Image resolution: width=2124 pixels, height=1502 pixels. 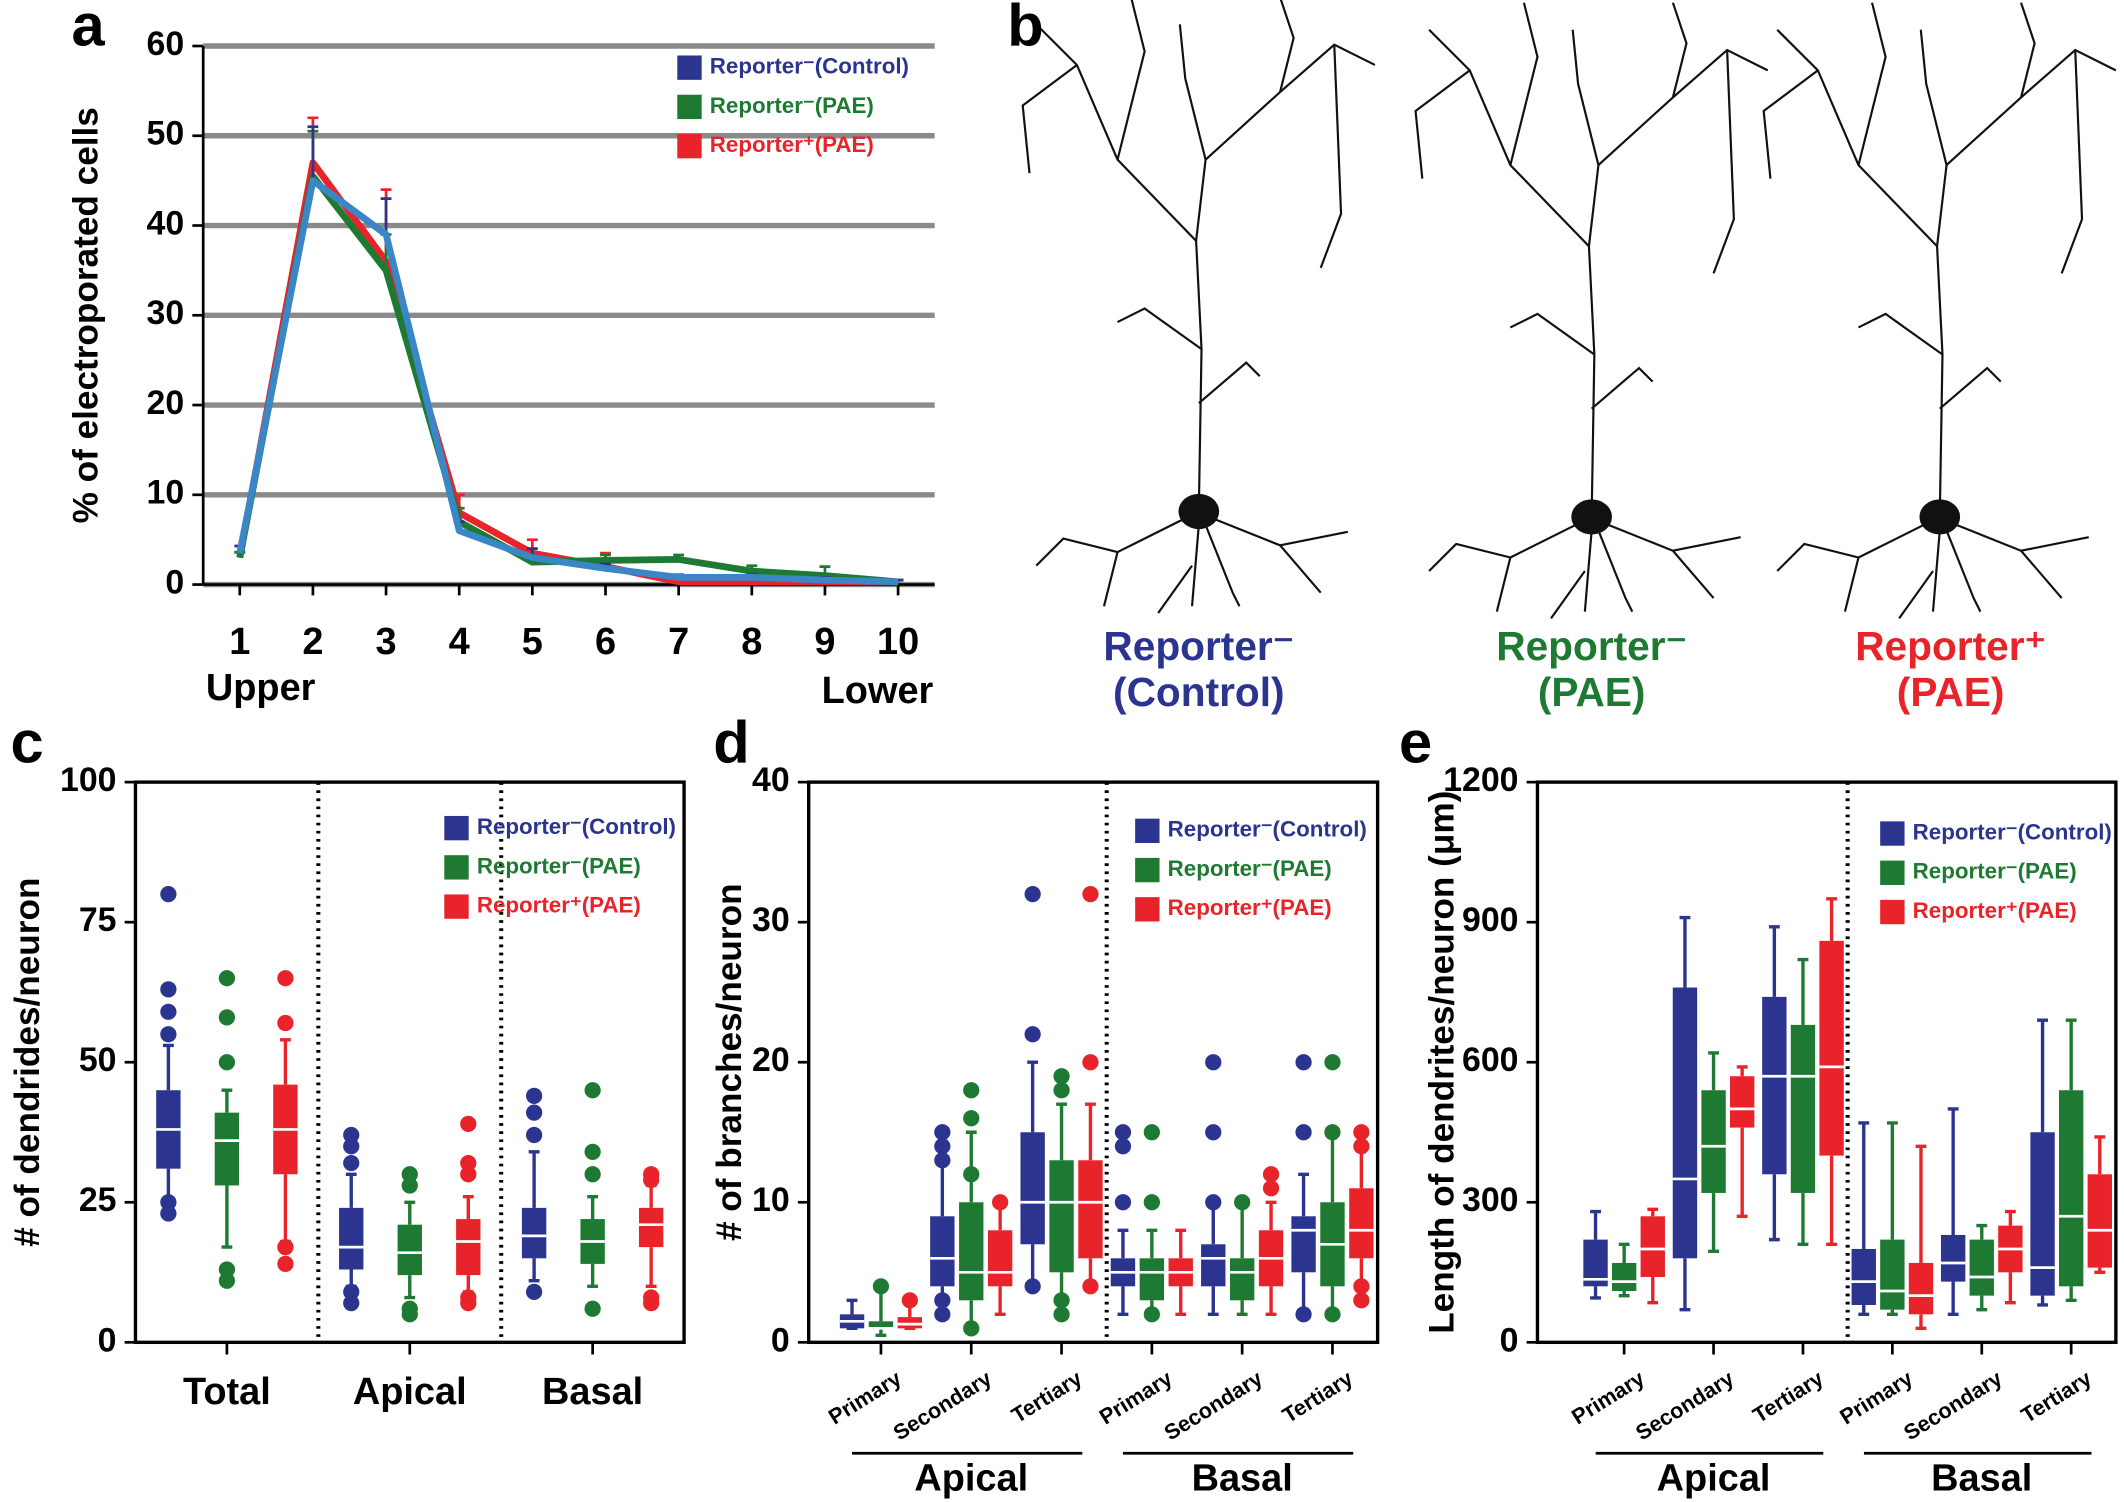 What do you see at coordinates (971, 1478) in the screenshot?
I see `group-label: Apical` at bounding box center [971, 1478].